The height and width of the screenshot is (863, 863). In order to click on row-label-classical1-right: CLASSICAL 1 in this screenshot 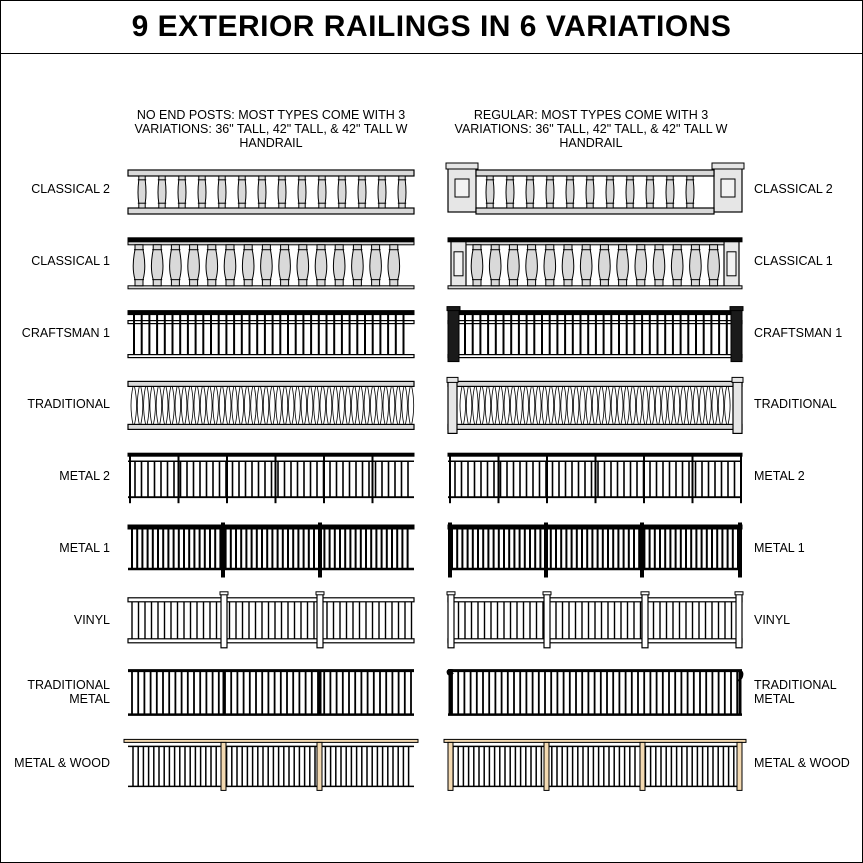, I will do `click(793, 260)`.